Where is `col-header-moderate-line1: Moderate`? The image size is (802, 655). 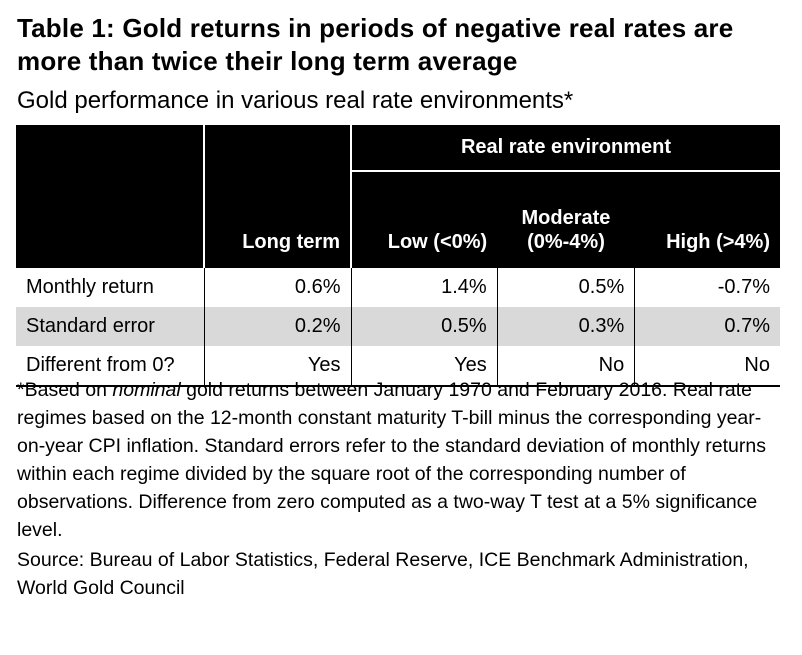 col-header-moderate-line1: Moderate is located at coordinates (566, 218).